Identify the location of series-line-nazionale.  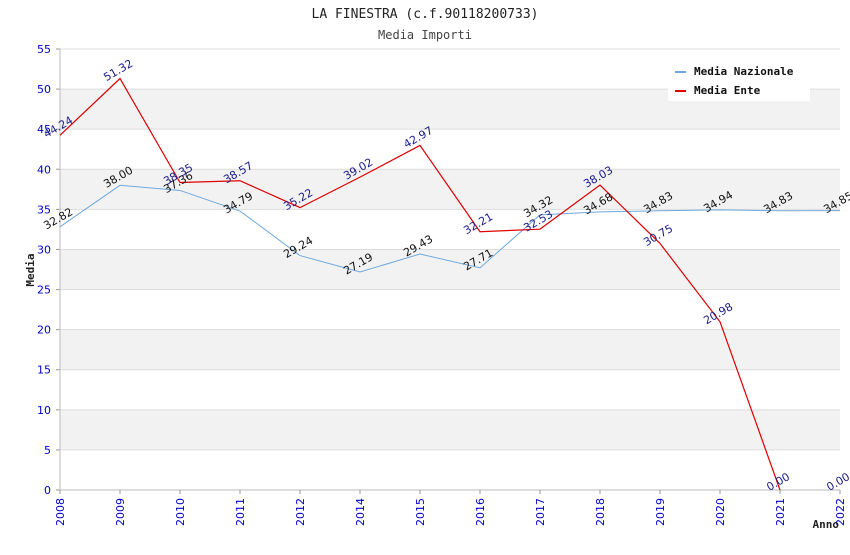
(450, 228).